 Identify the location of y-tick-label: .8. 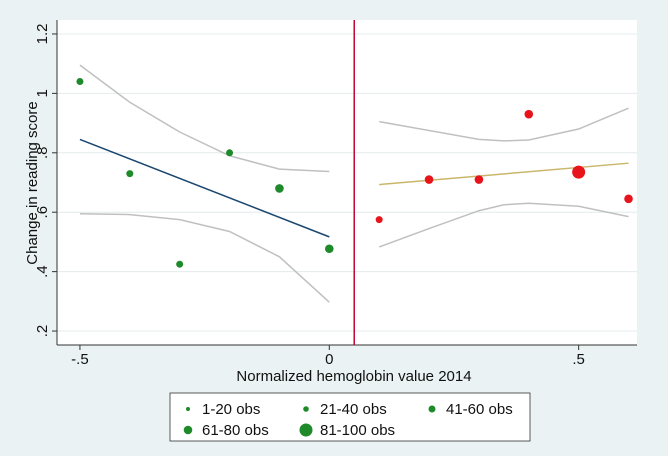
(42, 153).